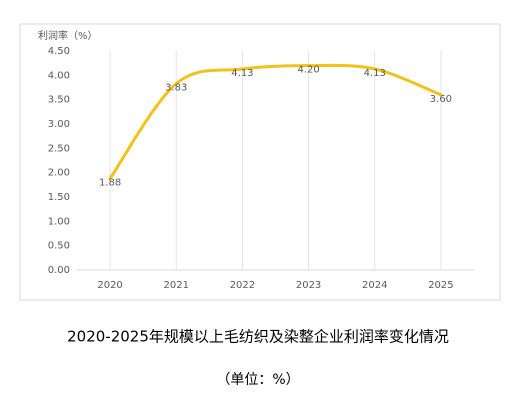 The height and width of the screenshot is (408, 516). I want to click on data-label: 1.88, so click(110, 183).